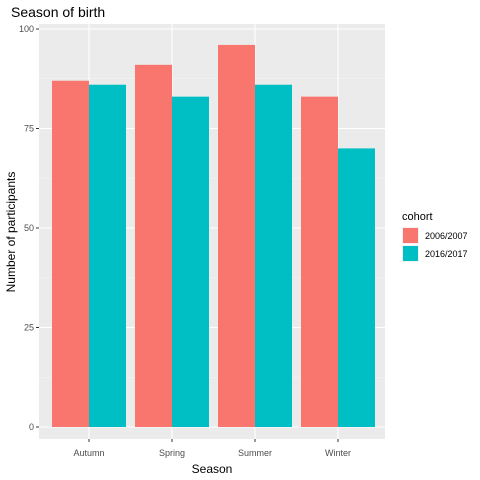  Describe the element at coordinates (172, 453) in the screenshot. I see `x-tick-label: Spring` at that location.